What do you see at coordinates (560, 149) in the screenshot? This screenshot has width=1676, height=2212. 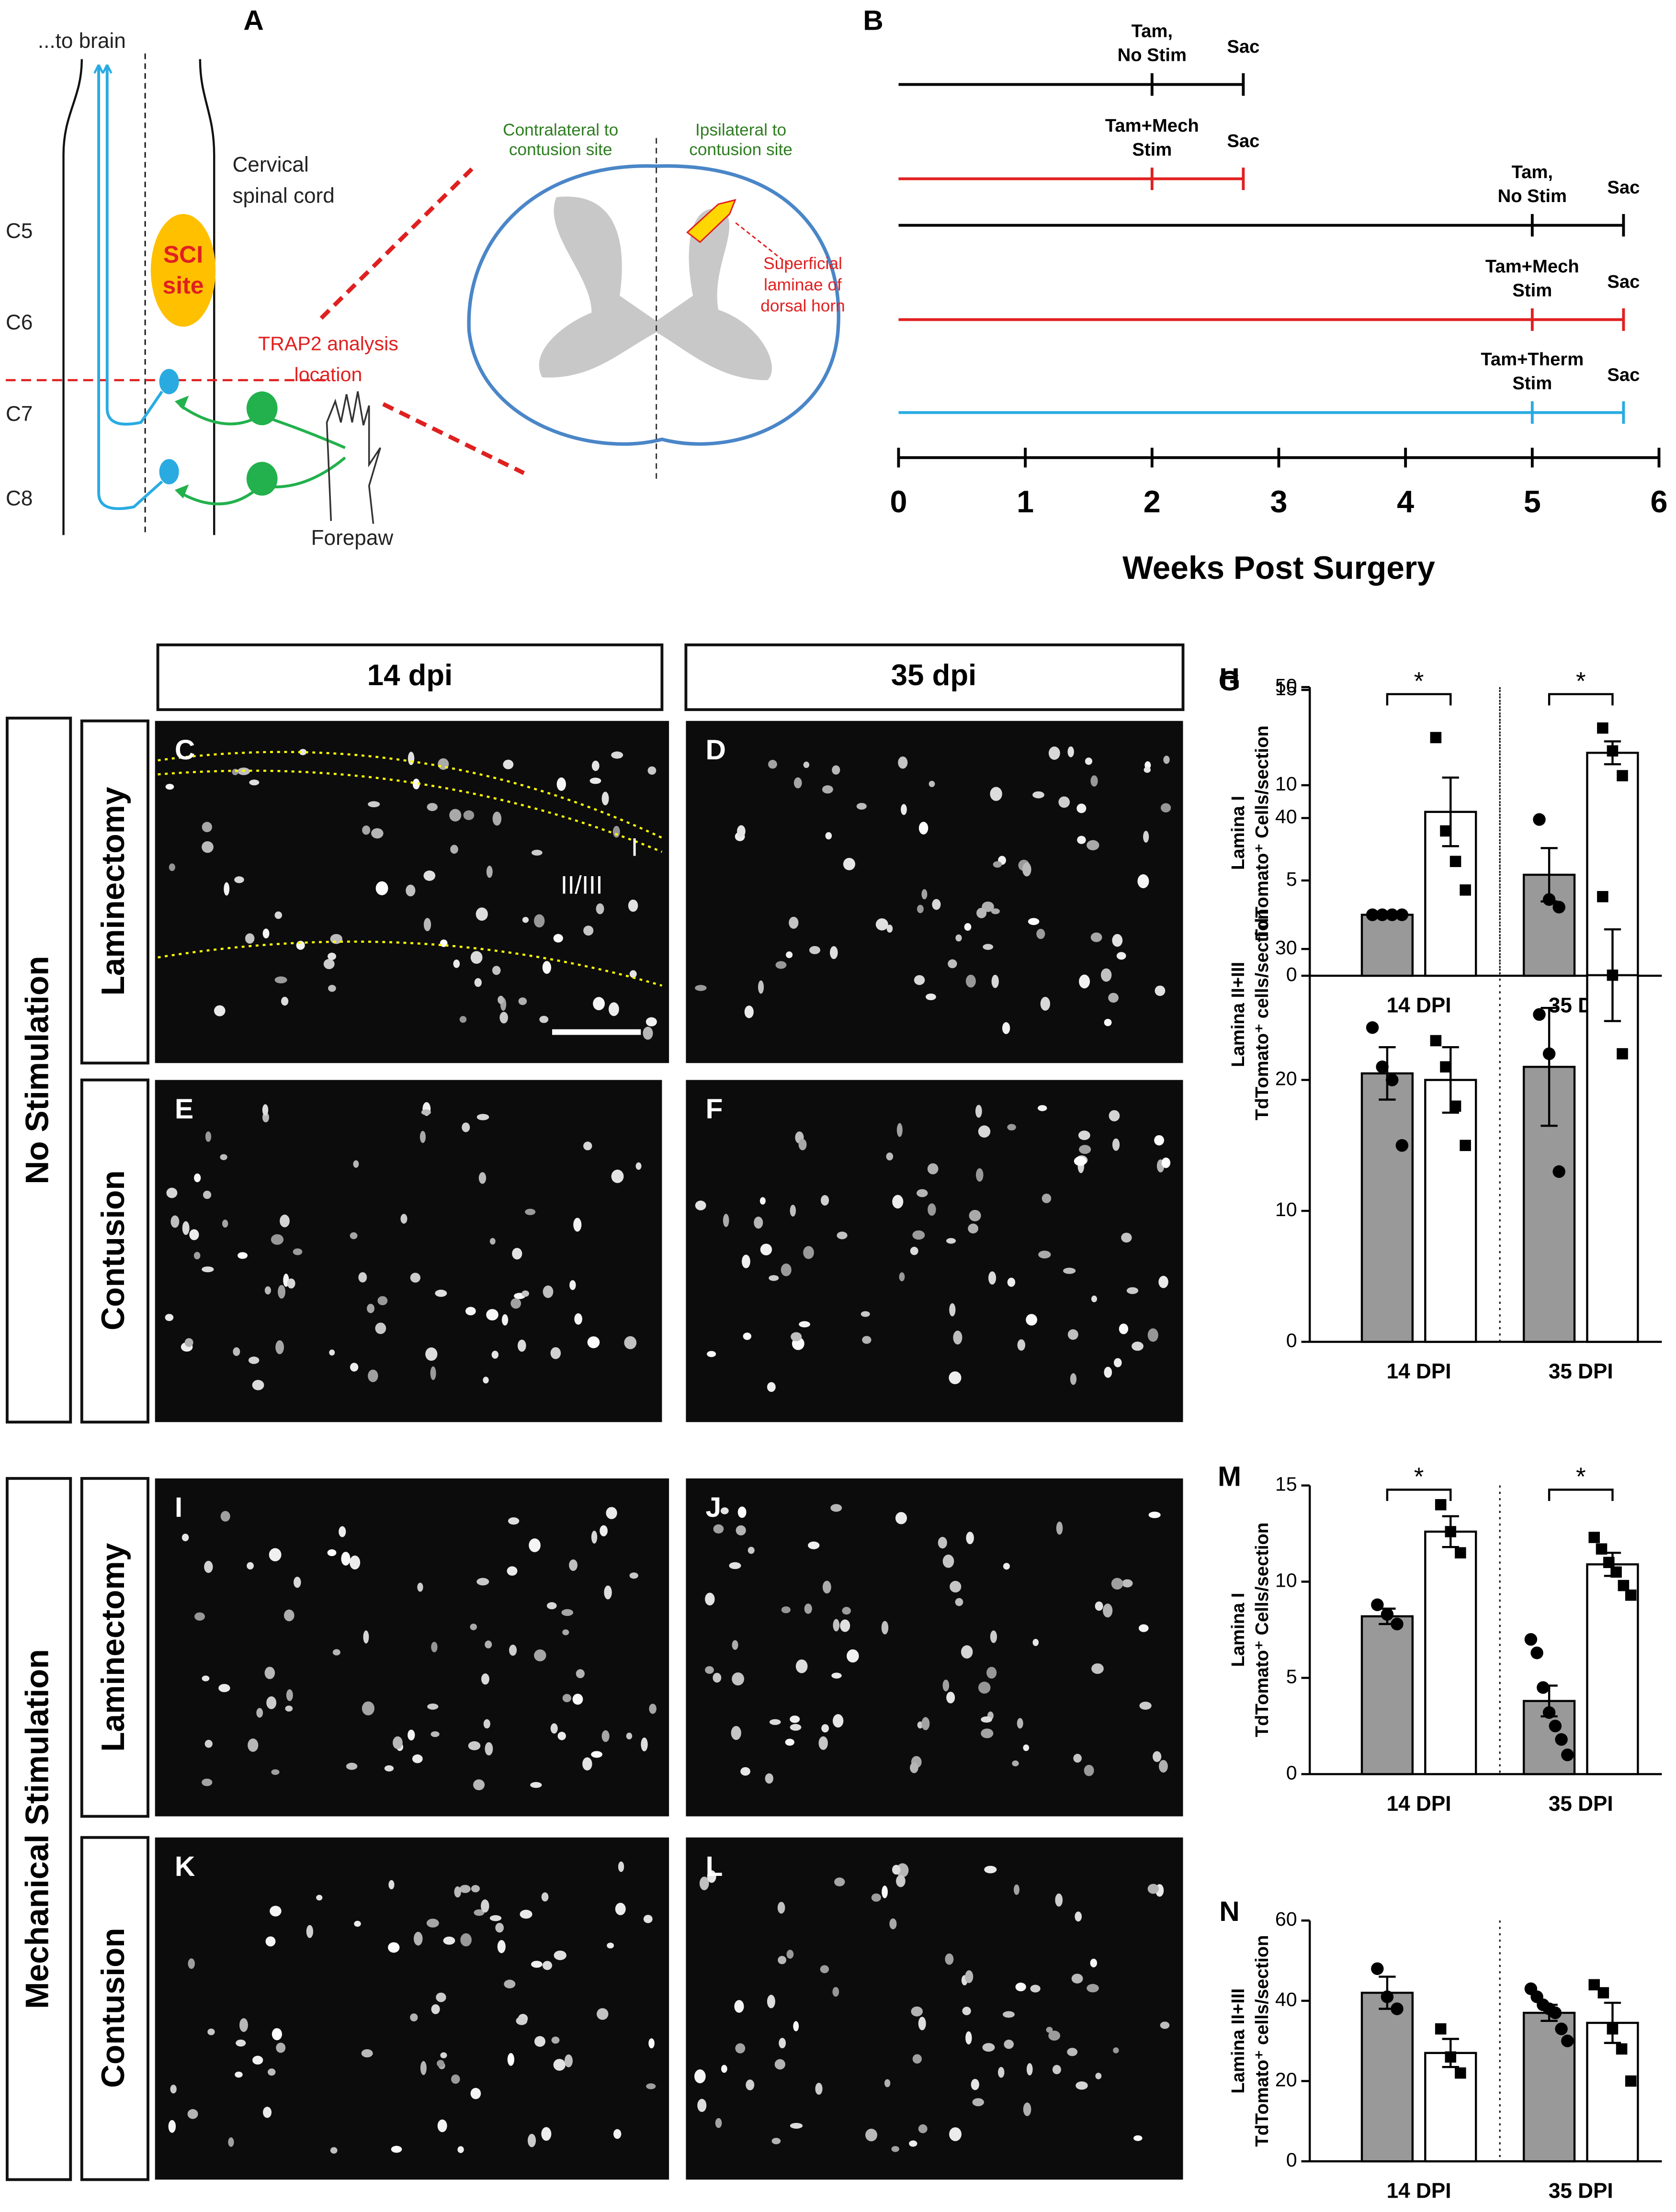 I see `label: contusion site` at bounding box center [560, 149].